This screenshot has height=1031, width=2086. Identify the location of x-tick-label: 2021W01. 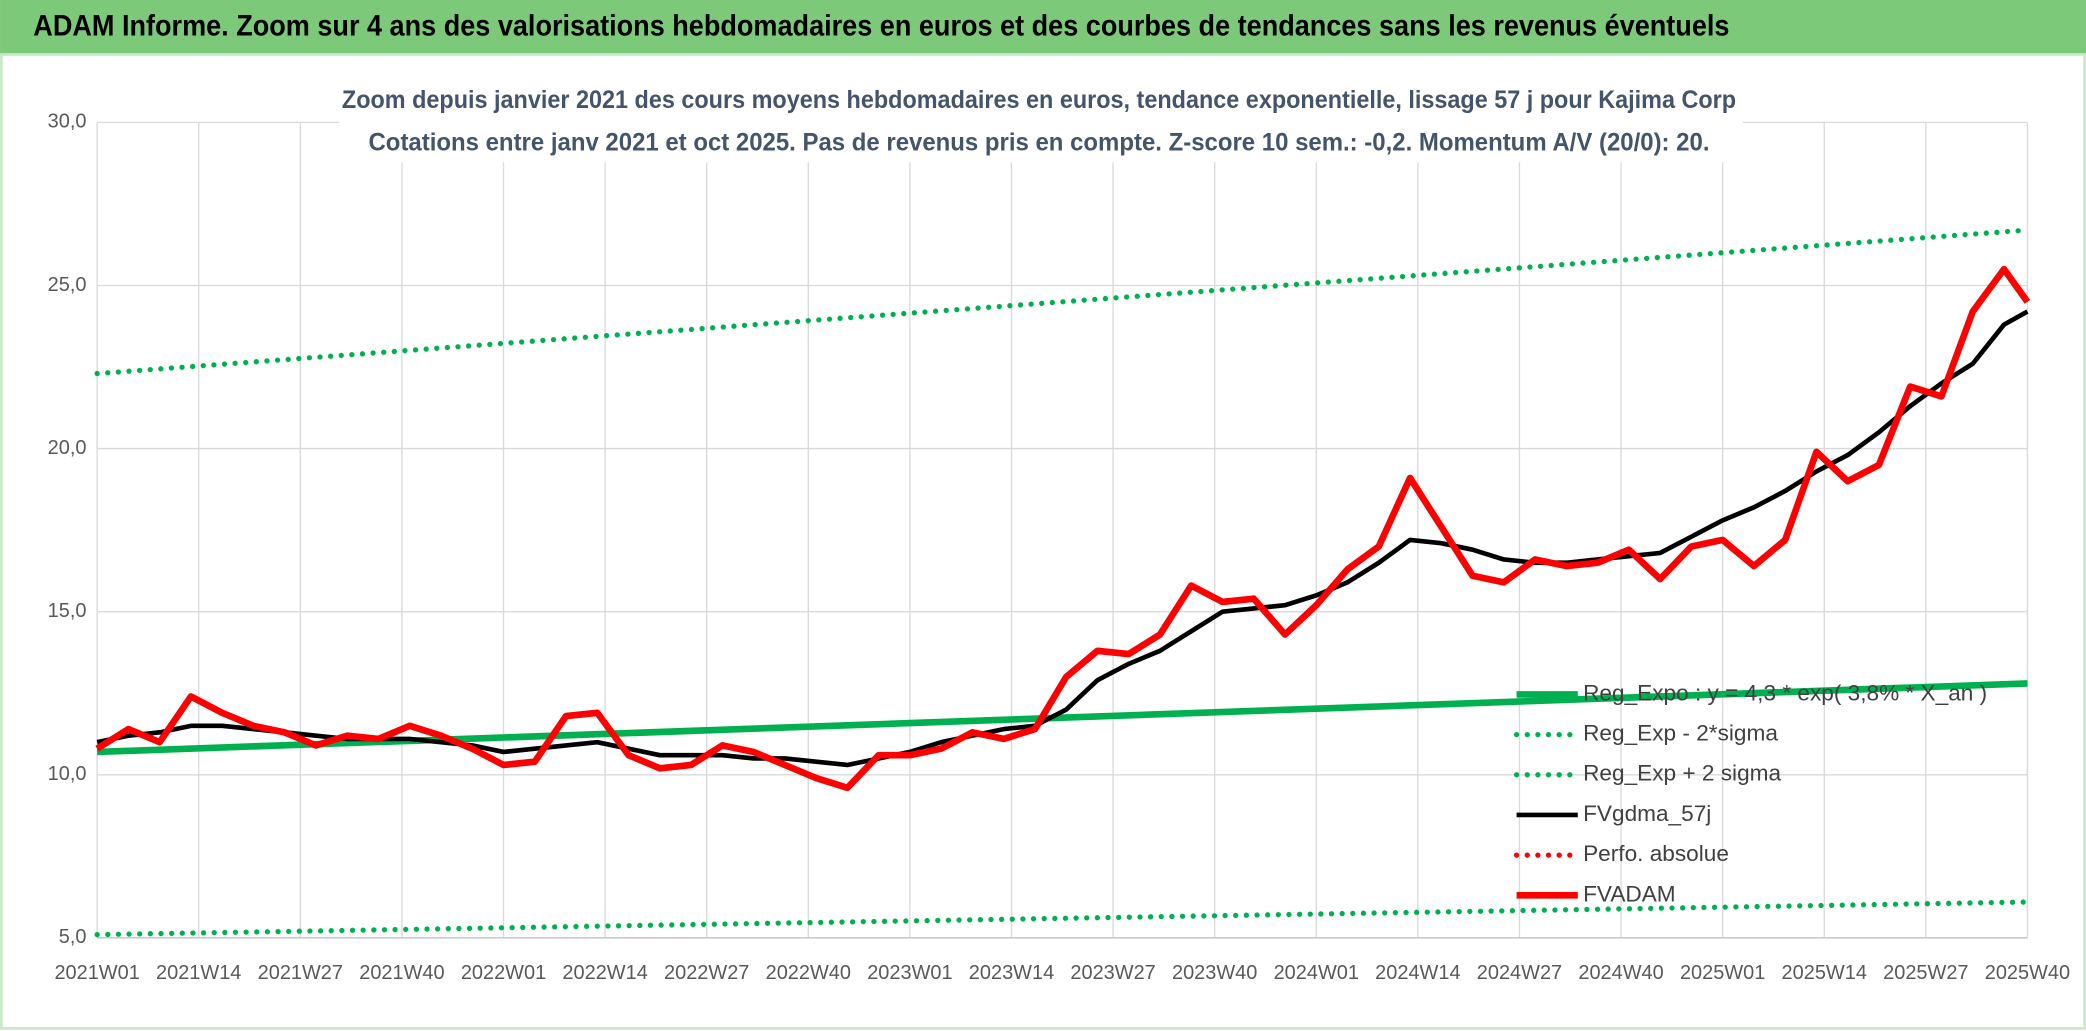
(96, 973).